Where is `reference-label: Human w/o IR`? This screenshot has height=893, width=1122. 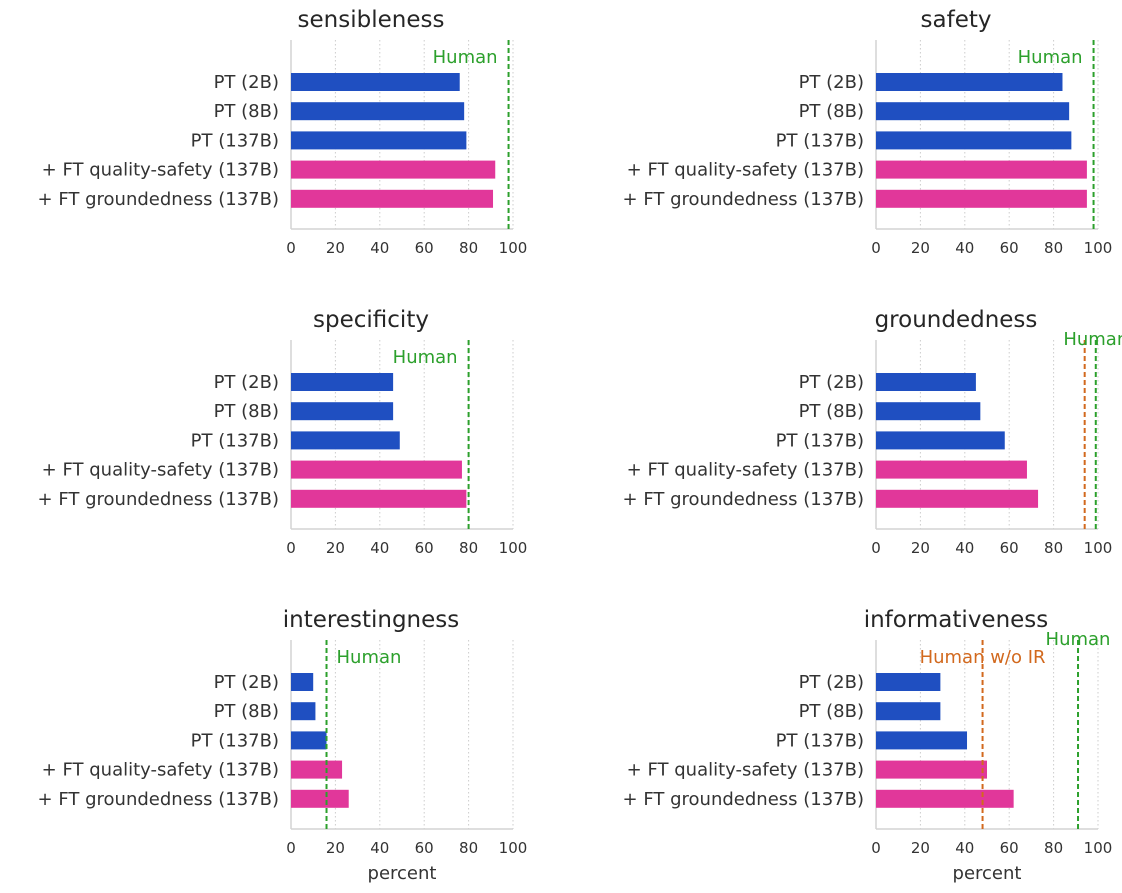
reference-label: Human w/o IR is located at coordinates (983, 657).